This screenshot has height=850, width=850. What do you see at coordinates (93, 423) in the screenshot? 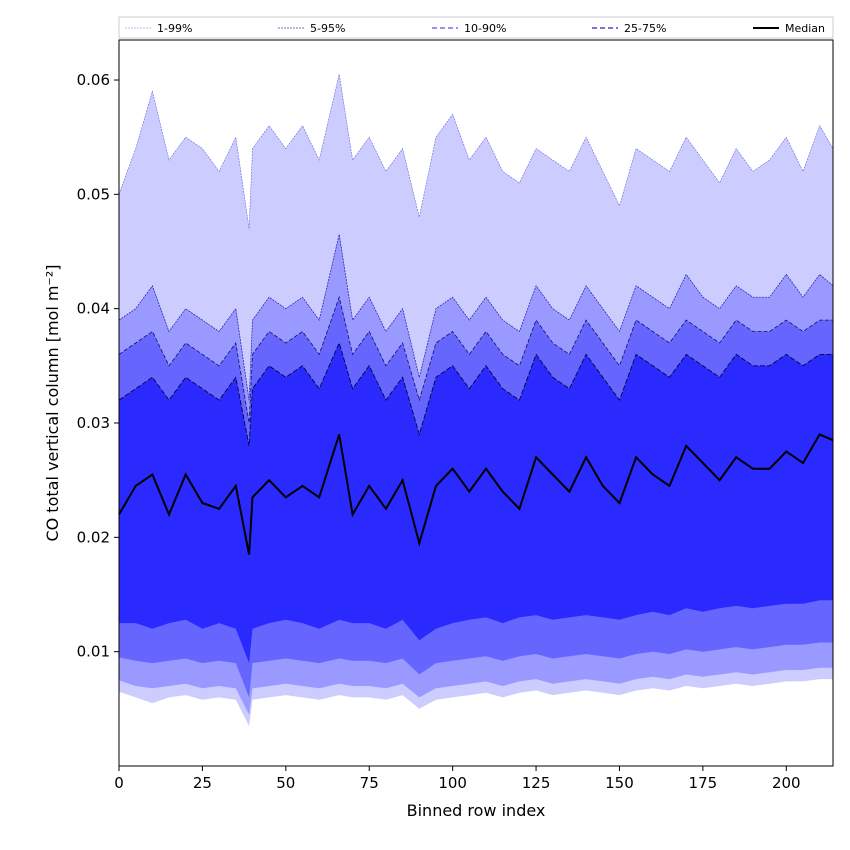
I see `y-tick-label: 0.03` at bounding box center [93, 423].